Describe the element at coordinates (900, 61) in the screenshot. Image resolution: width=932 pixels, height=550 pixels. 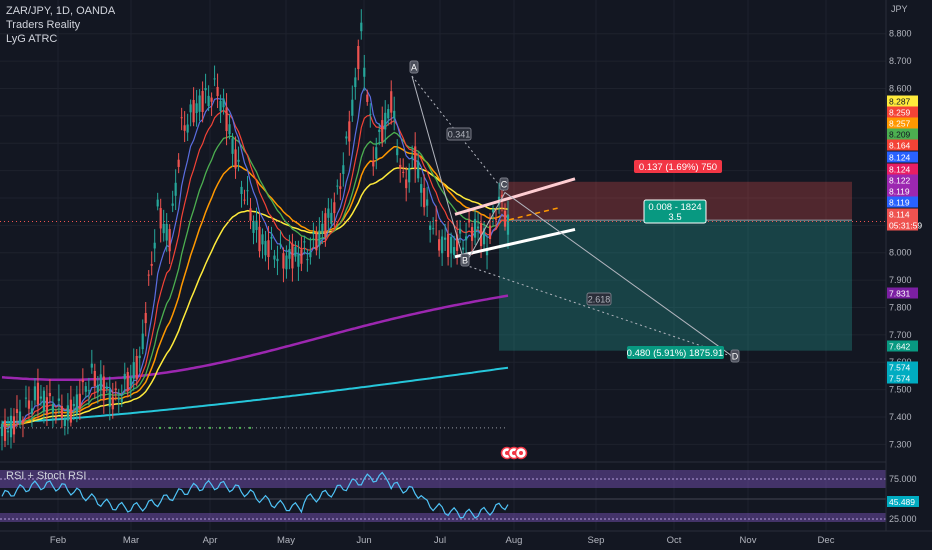
I see `y-tick-label: 8.700` at that location.